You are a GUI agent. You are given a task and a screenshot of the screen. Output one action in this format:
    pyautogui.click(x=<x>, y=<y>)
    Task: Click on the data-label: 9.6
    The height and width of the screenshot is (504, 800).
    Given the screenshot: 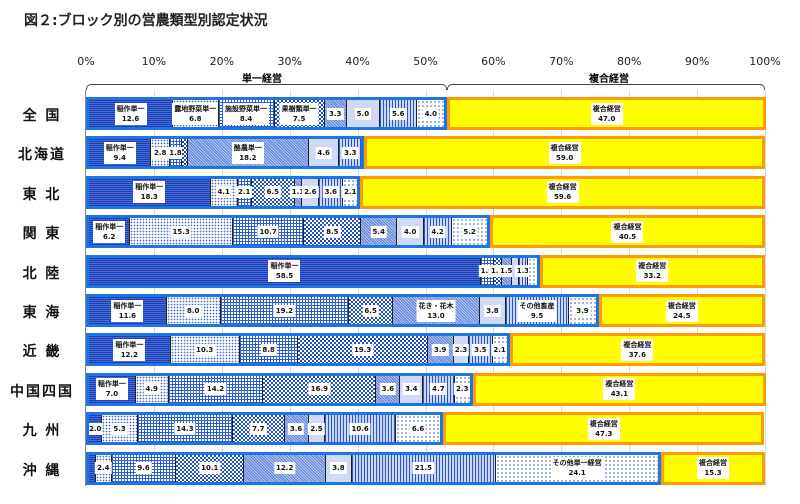 What is the action you would take?
    pyautogui.click(x=143, y=468)
    